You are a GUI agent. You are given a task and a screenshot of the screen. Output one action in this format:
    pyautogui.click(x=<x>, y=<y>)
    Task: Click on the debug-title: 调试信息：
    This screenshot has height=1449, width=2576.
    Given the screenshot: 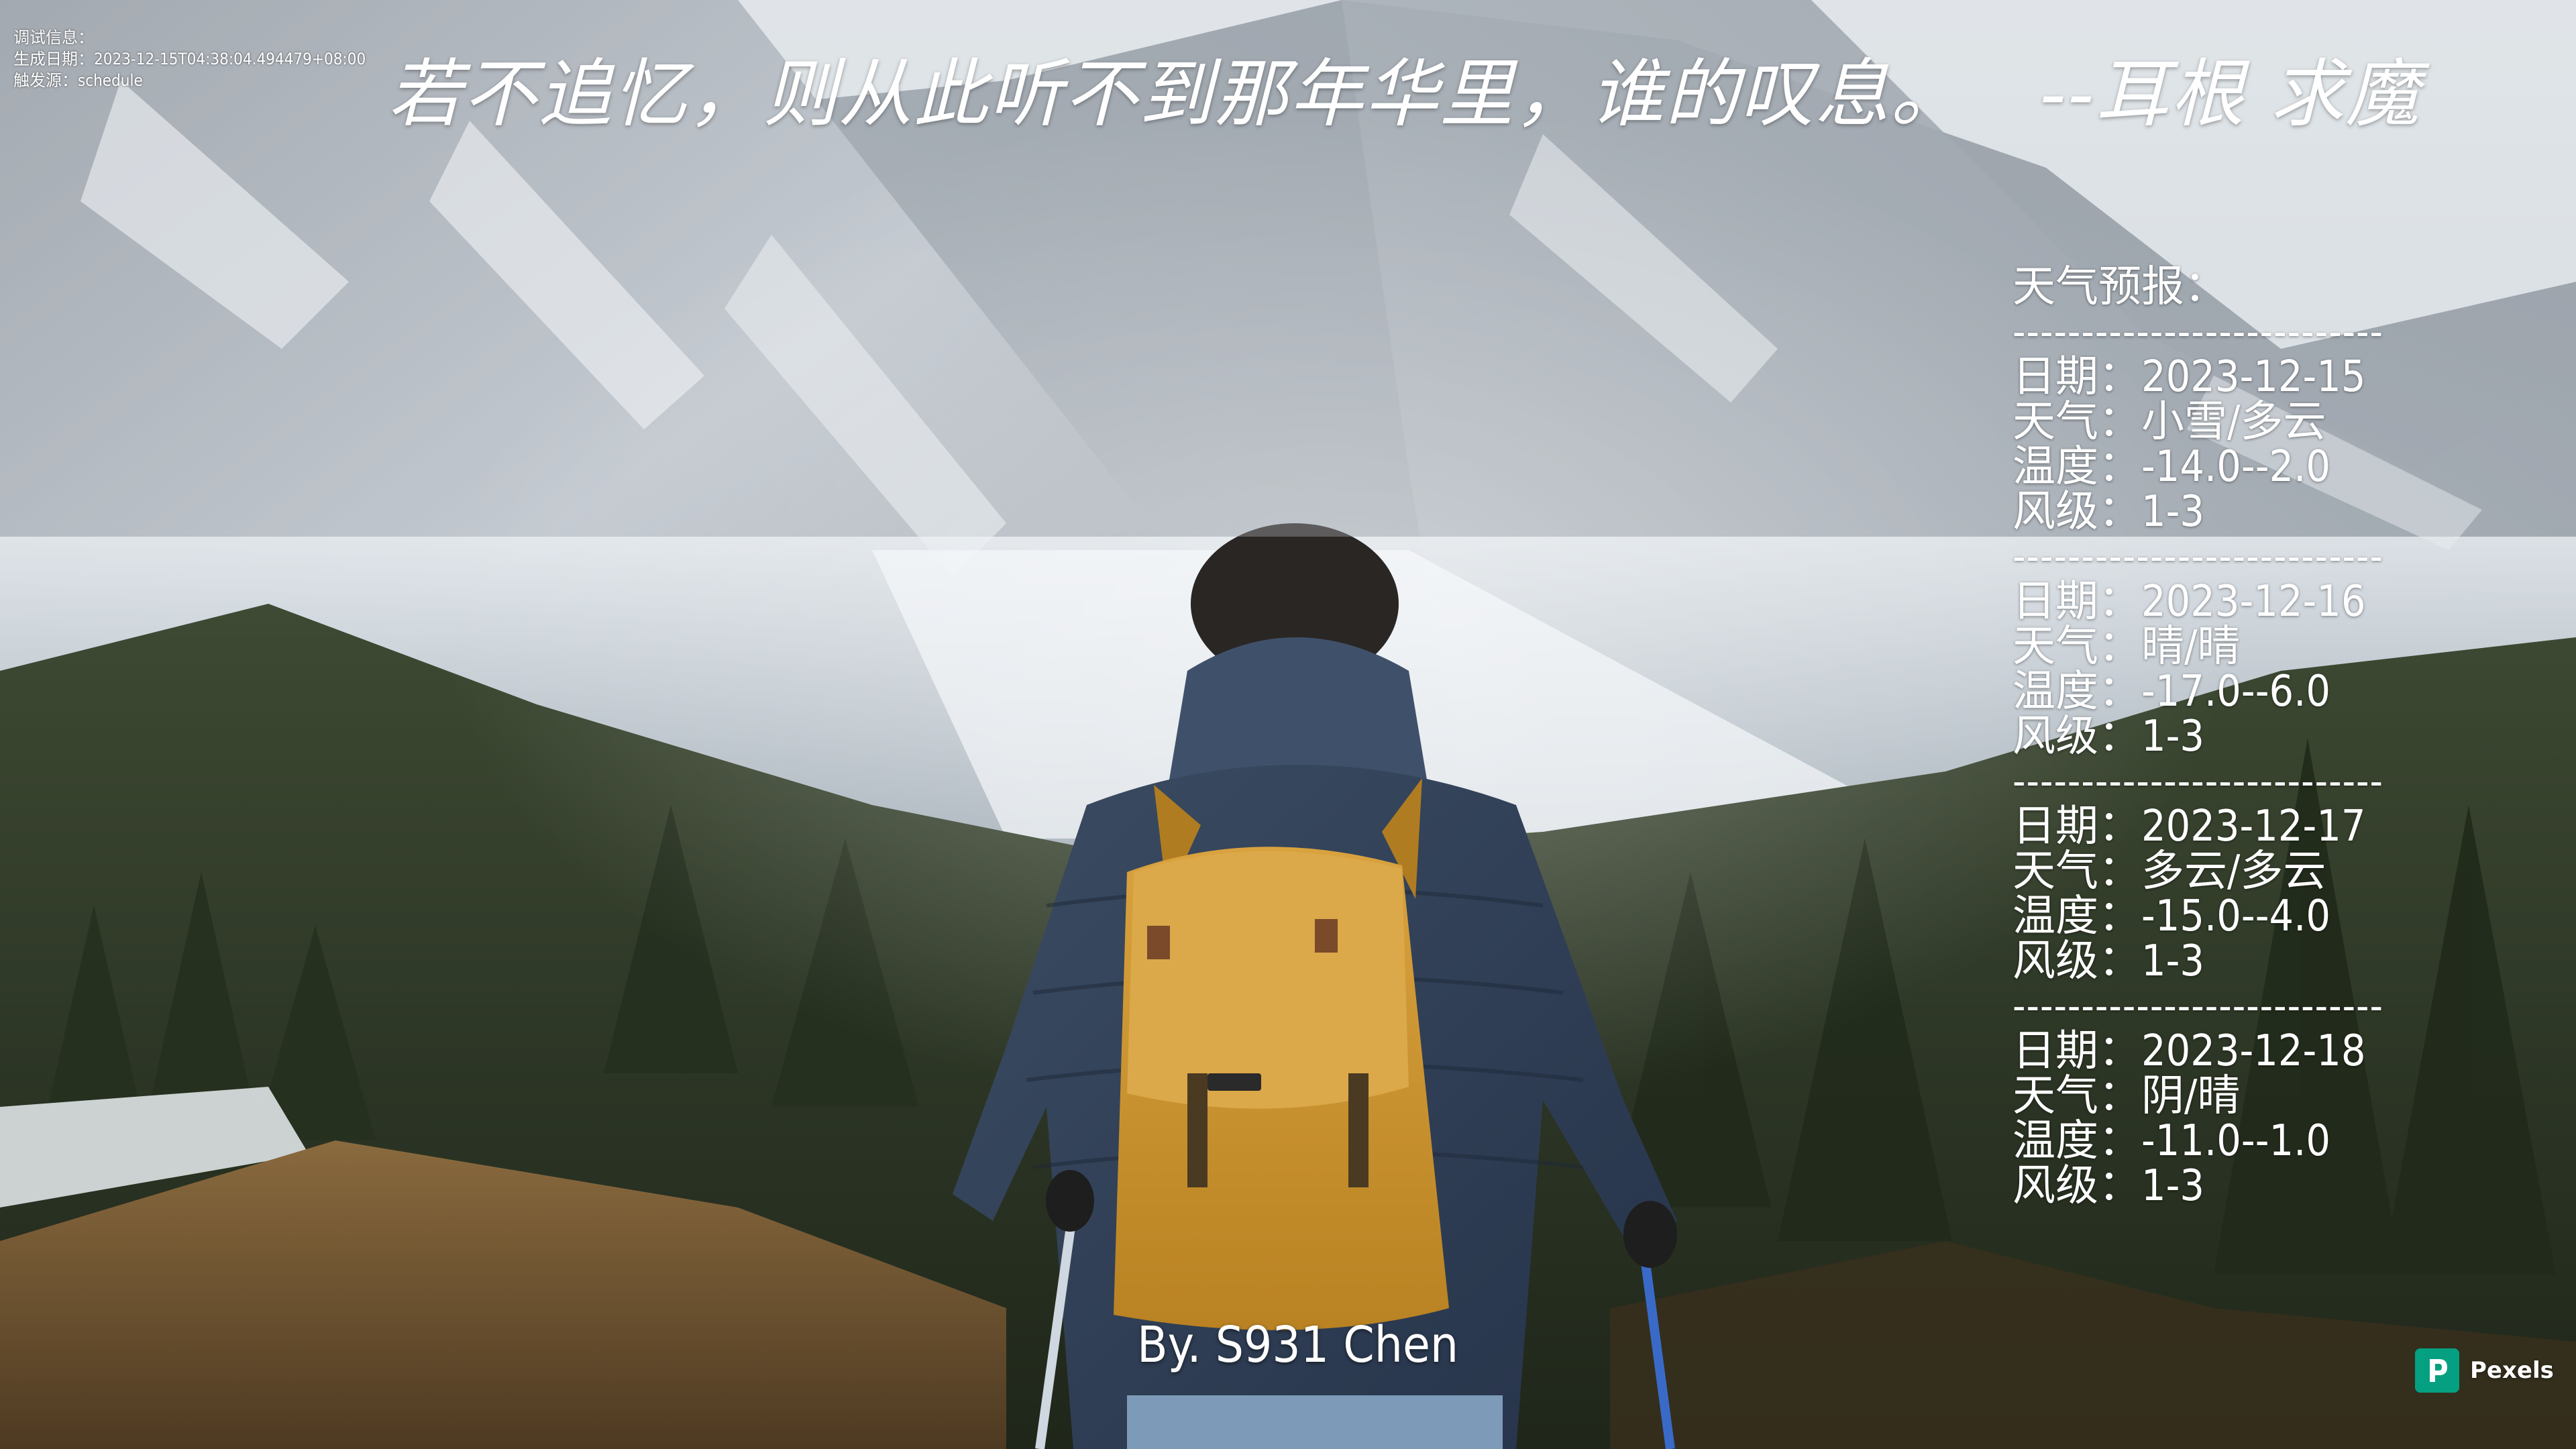 What is the action you would take?
    pyautogui.click(x=53, y=37)
    